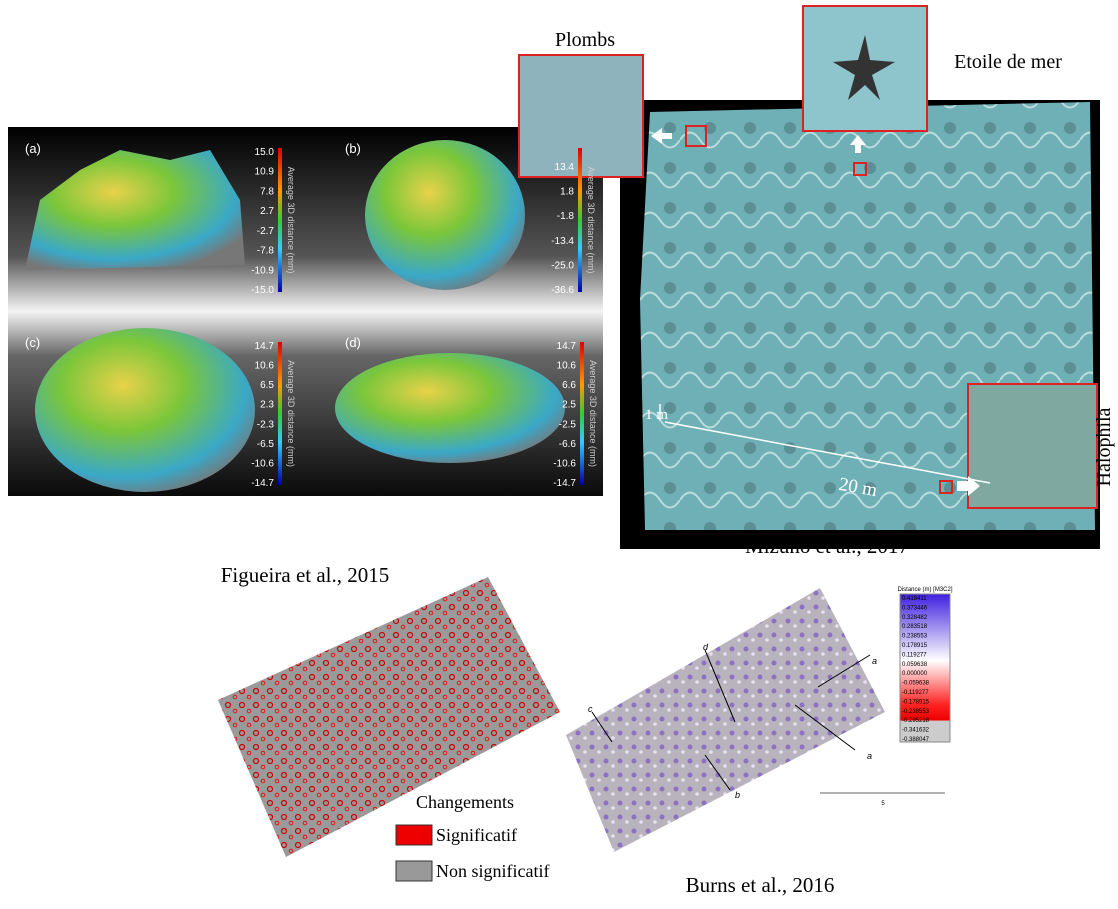 The width and height of the screenshot is (1118, 909). I want to click on colorbar-label: 0.178915, so click(915, 646).